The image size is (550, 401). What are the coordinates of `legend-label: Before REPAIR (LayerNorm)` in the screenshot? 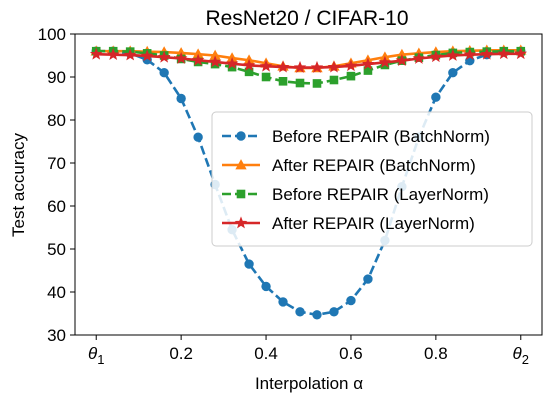 It's located at (380, 194).